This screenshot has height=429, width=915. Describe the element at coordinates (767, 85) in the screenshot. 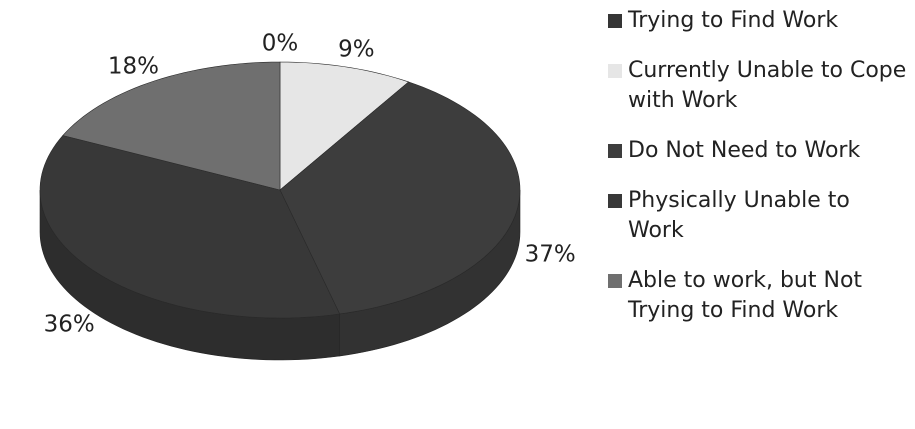

I see `legend-label: Currently Unable to Cope with Work` at that location.